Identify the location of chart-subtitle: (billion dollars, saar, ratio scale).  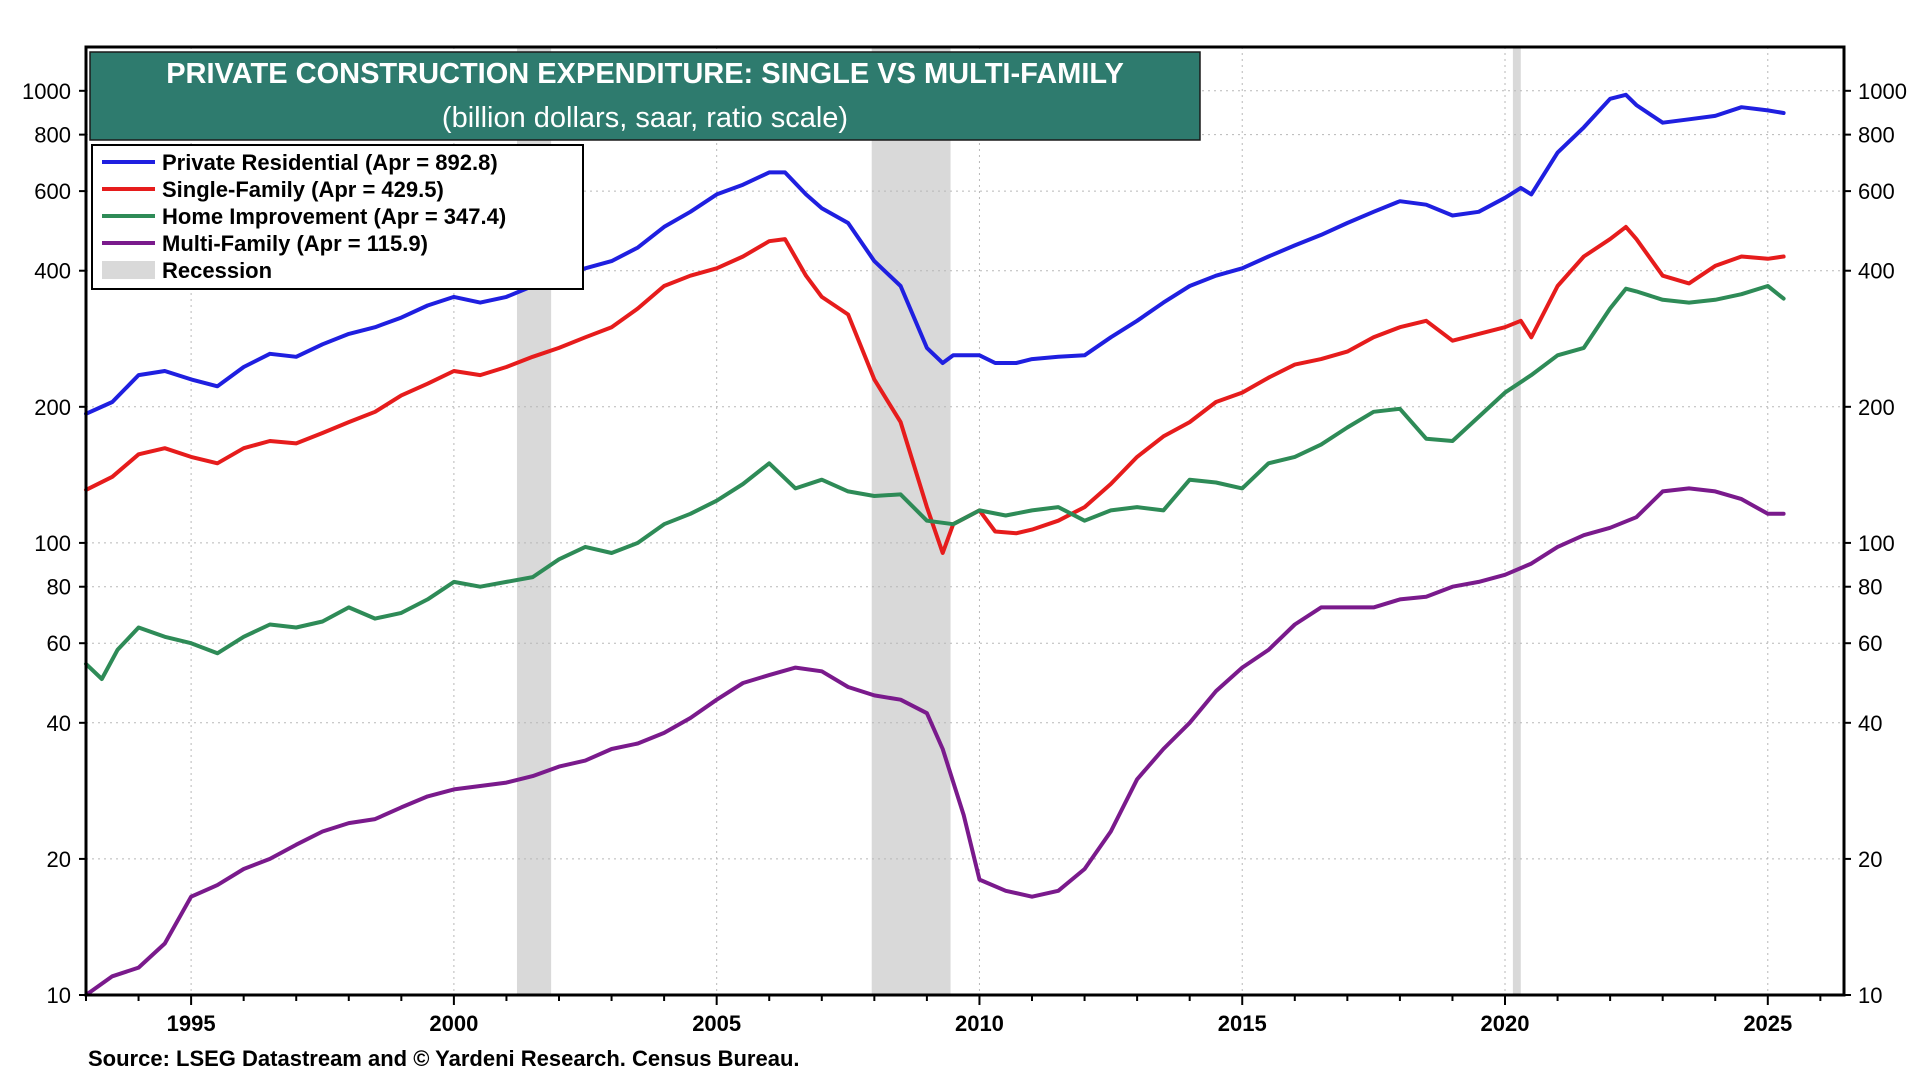
(645, 118).